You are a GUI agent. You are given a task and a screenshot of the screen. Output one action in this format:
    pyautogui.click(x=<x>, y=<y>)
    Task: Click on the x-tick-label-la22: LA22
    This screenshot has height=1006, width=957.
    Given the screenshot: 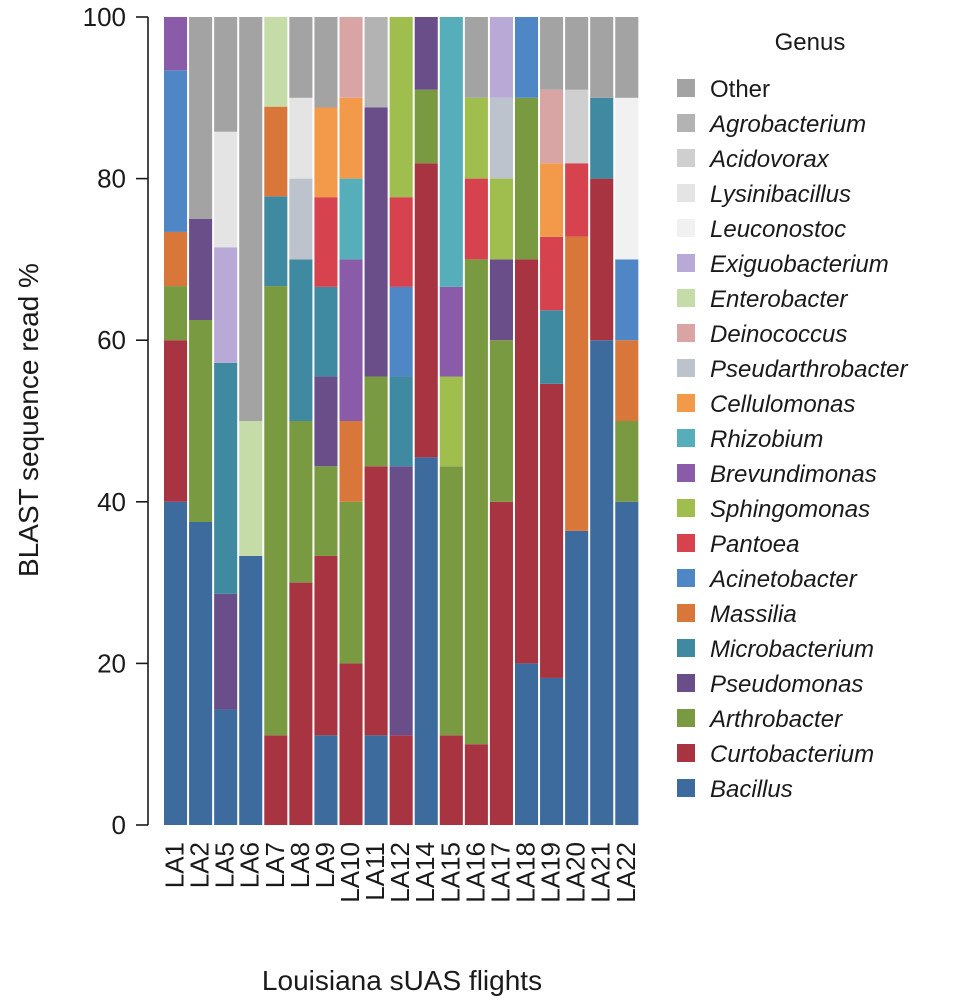 What is the action you would take?
    pyautogui.click(x=626, y=872)
    